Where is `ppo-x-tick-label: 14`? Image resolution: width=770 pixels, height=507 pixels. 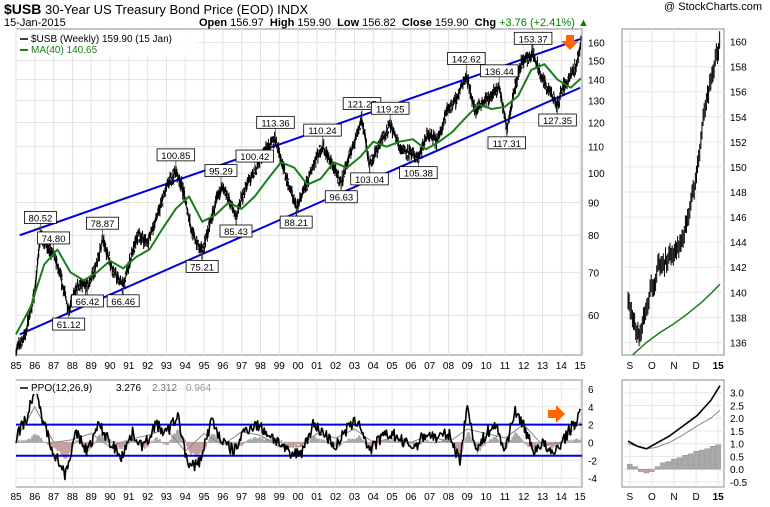 ppo-x-tick-label: 14 is located at coordinates (562, 497).